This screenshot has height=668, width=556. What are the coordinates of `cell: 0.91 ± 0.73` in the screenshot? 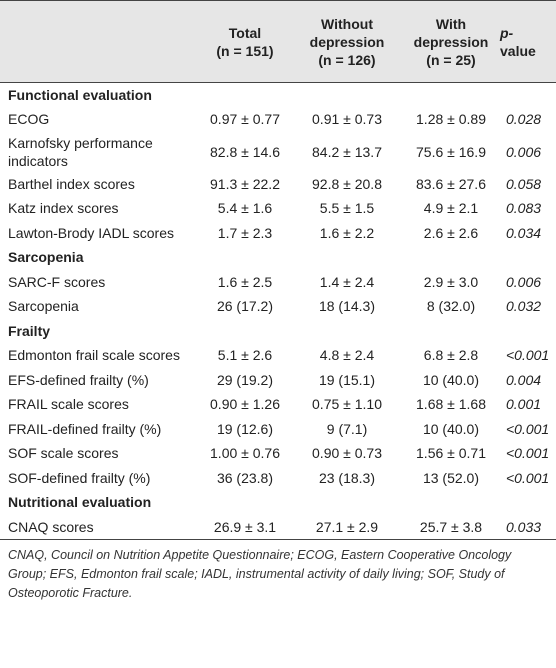 It's located at (347, 119).